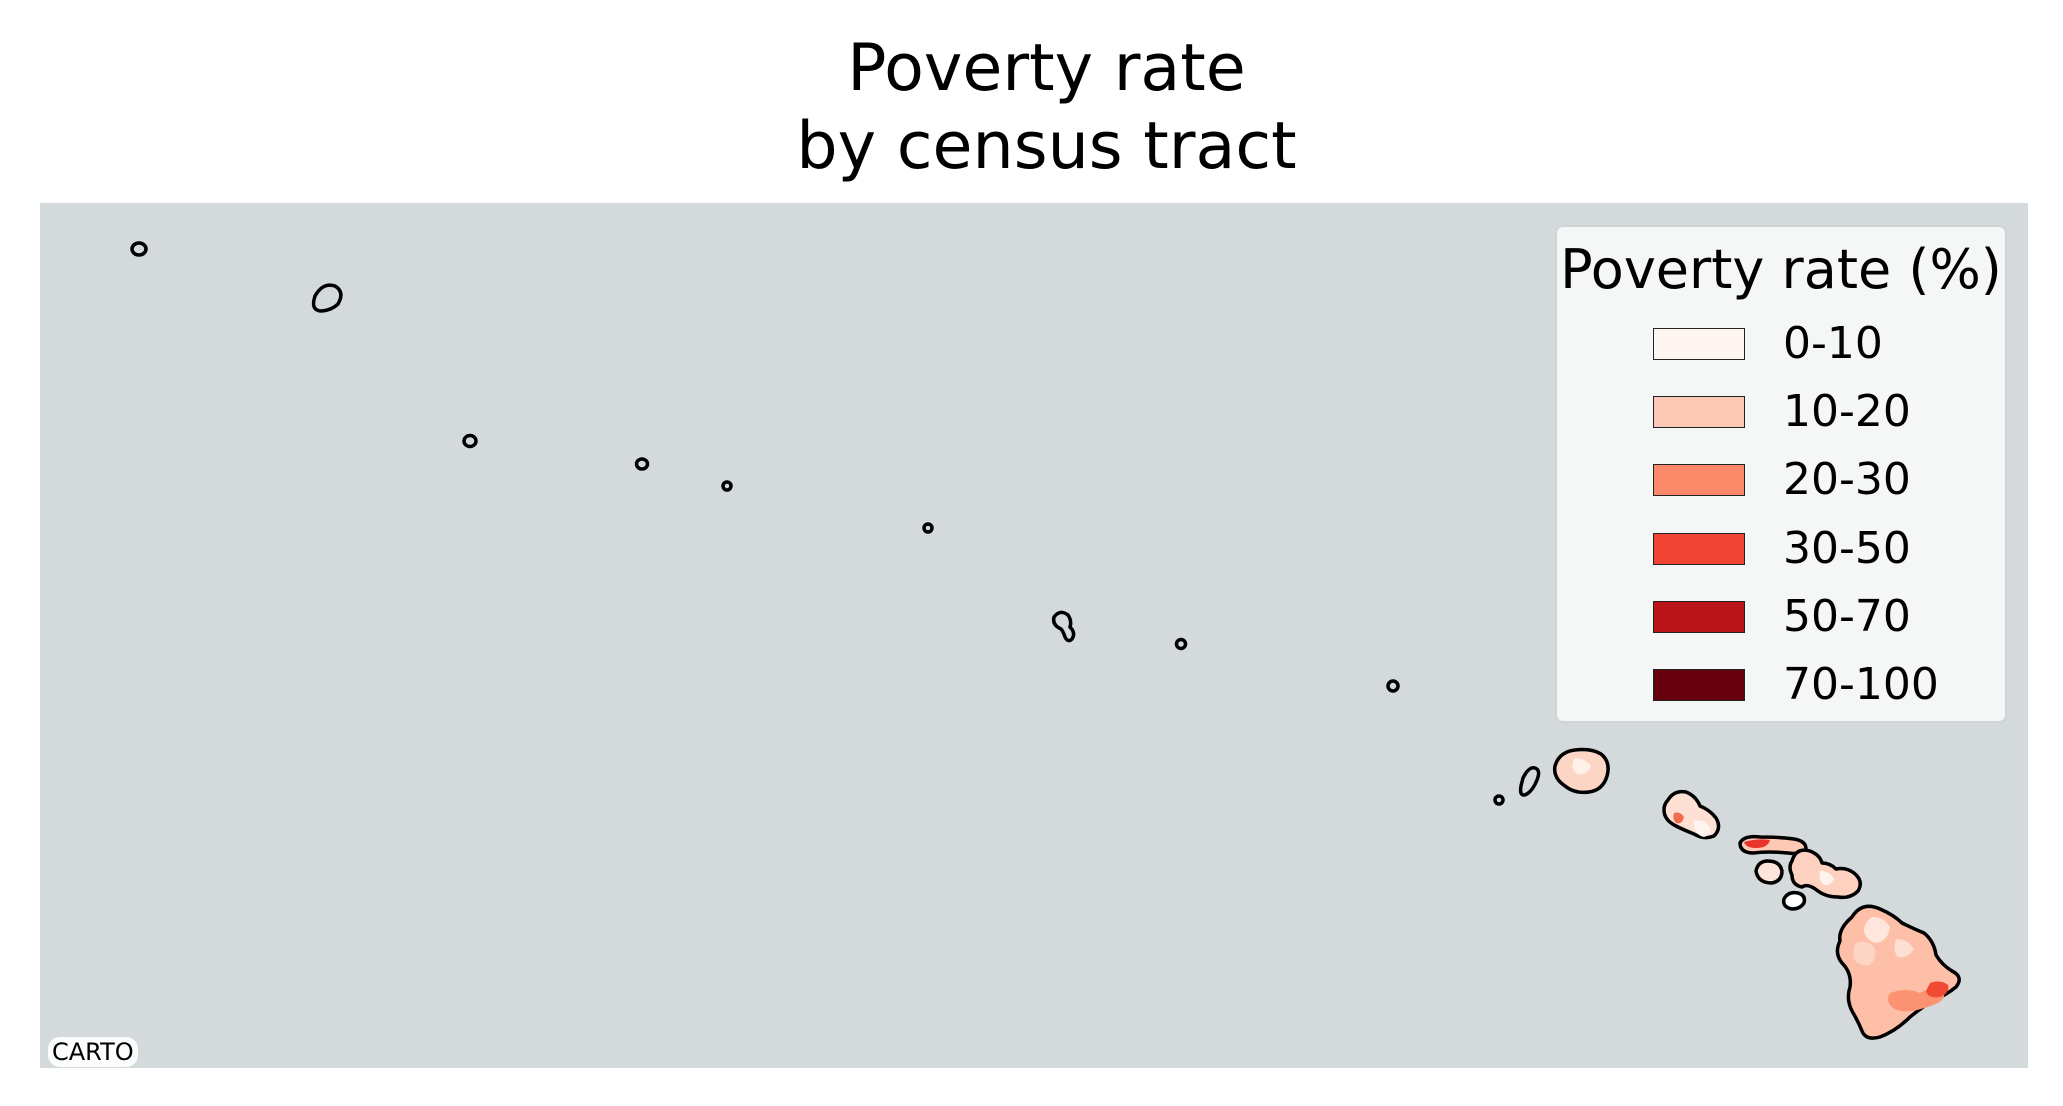 The width and height of the screenshot is (2063, 1106). What do you see at coordinates (1847, 411) in the screenshot?
I see `legend-label: 10-20` at bounding box center [1847, 411].